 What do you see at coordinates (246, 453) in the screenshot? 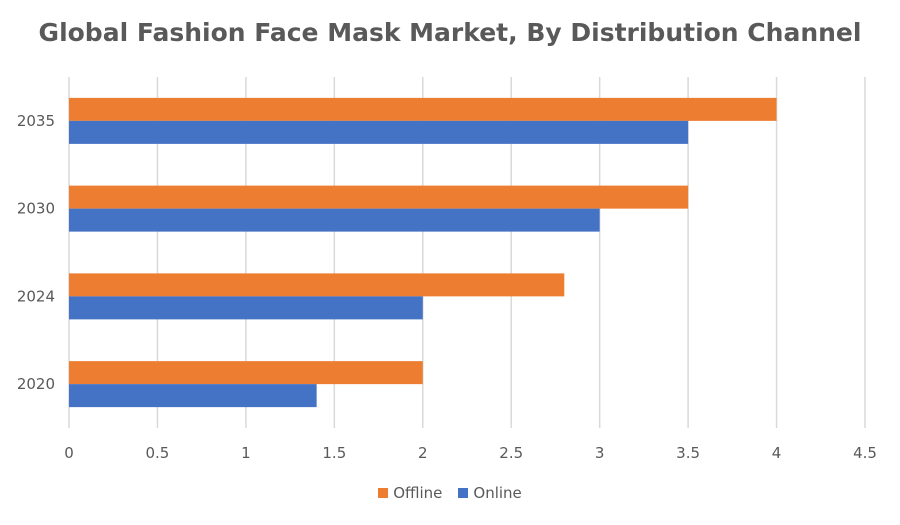
I see `x-tick-label-2: 1` at bounding box center [246, 453].